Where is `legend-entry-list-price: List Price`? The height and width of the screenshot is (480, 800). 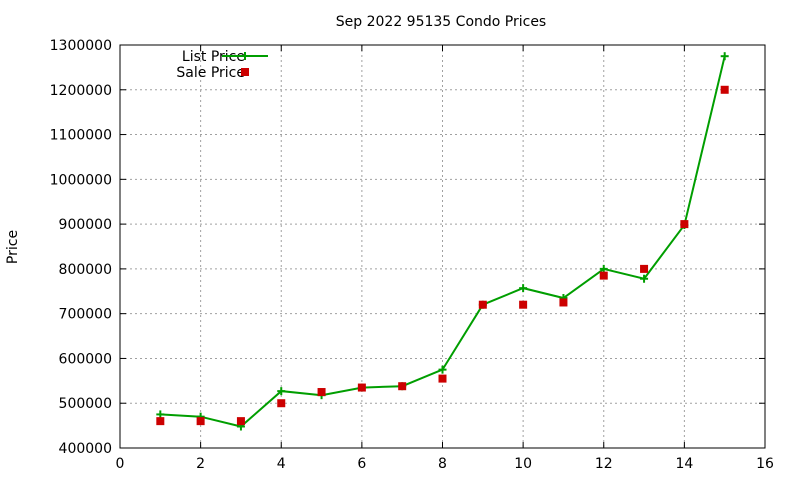
legend-entry-list-price: List Price is located at coordinates (225, 57).